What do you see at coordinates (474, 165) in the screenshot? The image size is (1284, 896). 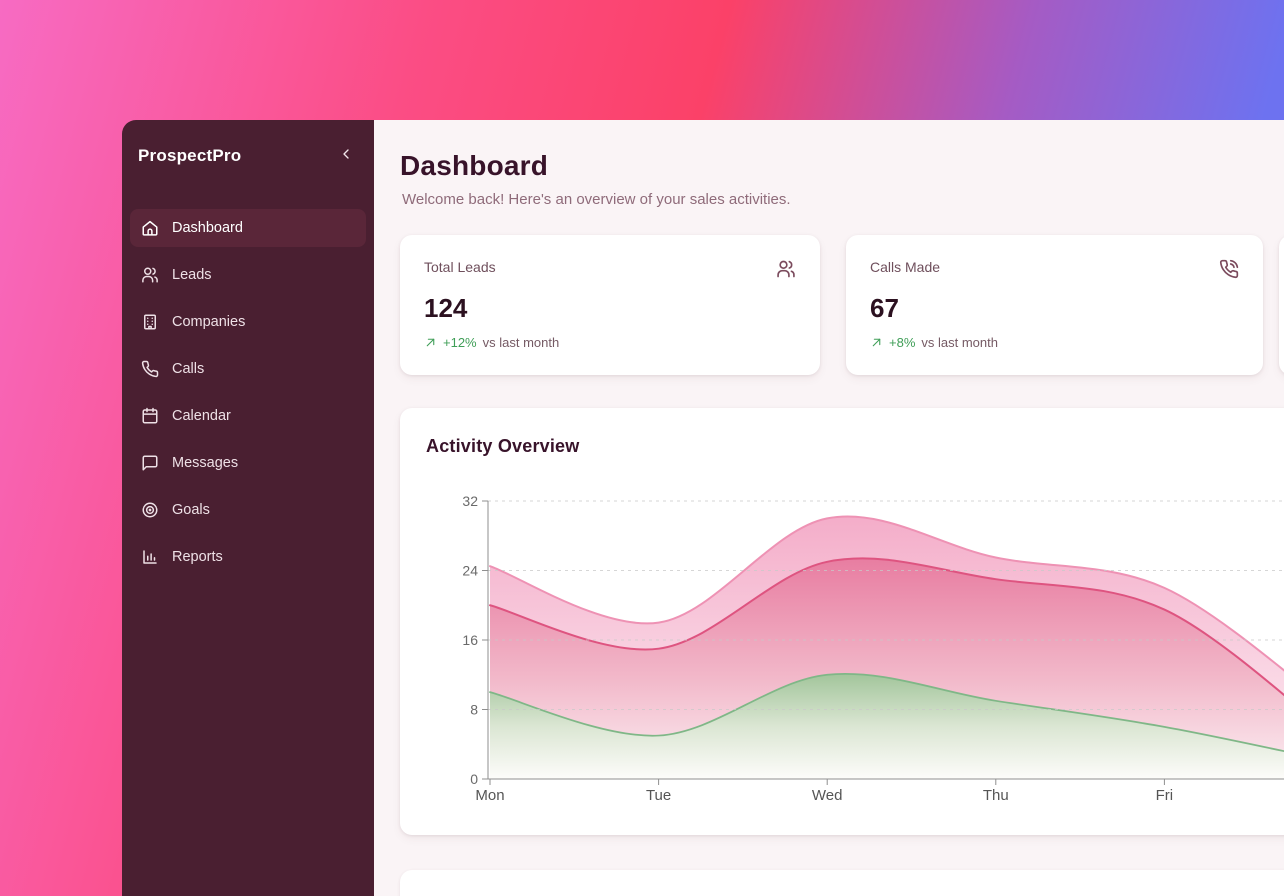 I see `page-title: Dashboard` at bounding box center [474, 165].